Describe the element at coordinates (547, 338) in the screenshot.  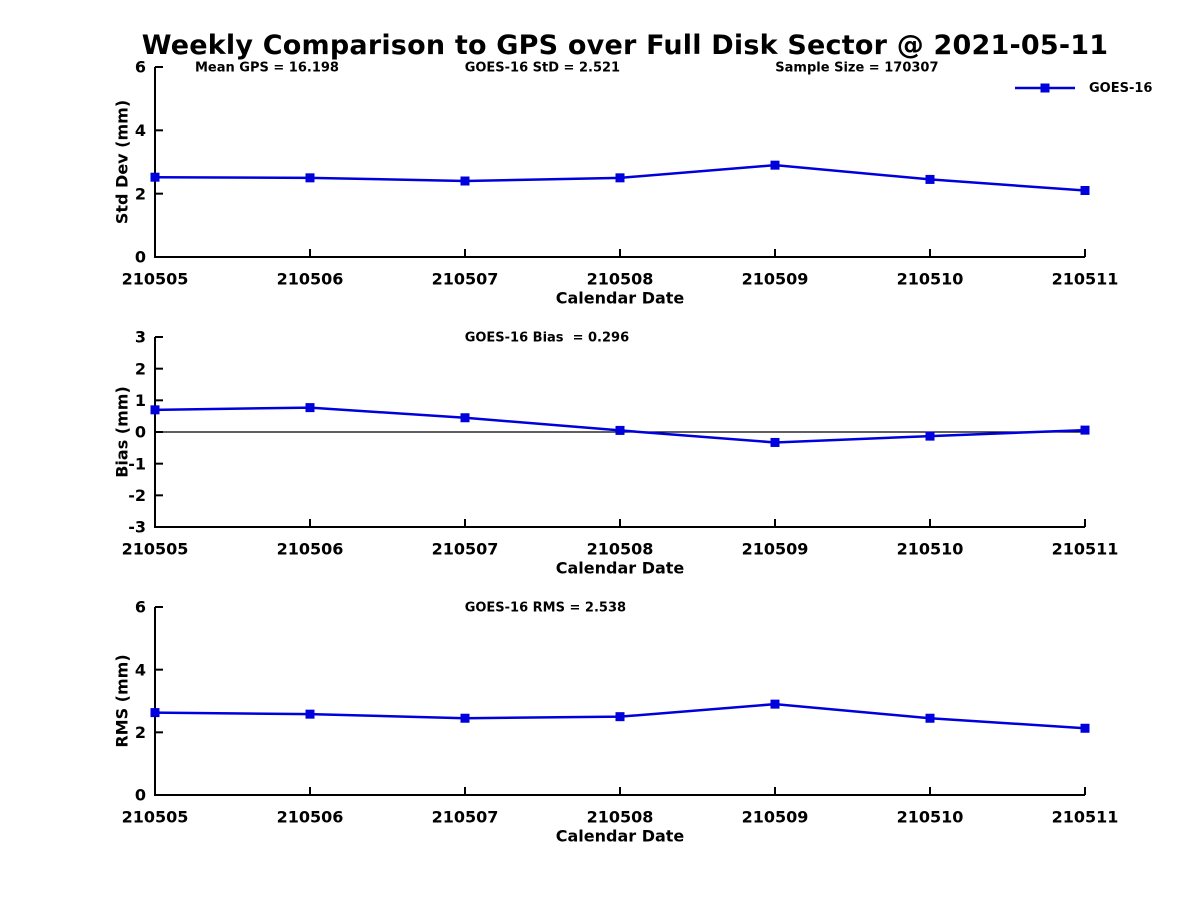
I see `annotation: GOES-16 Bias = 0.296` at that location.